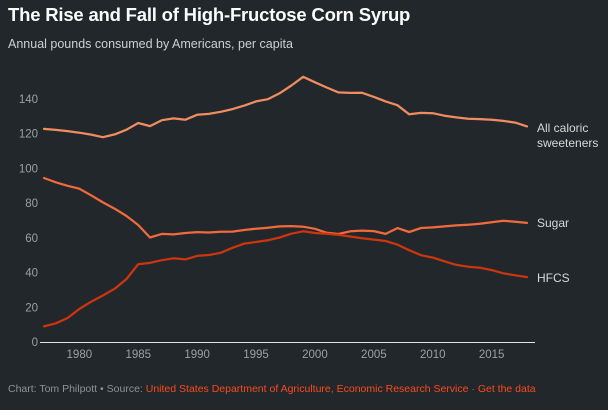  What do you see at coordinates (197, 355) in the screenshot?
I see `x-tick-label: 1990` at bounding box center [197, 355].